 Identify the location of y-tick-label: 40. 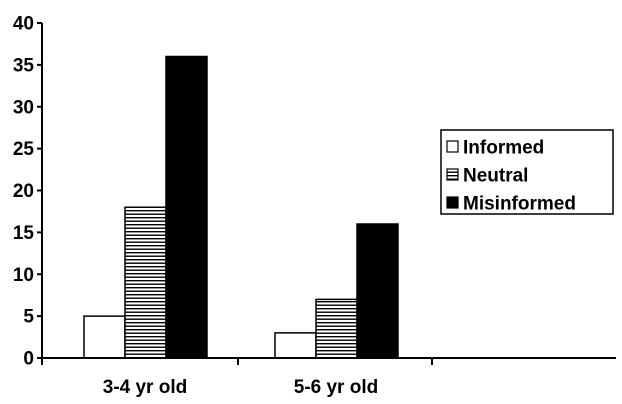
(23, 24).